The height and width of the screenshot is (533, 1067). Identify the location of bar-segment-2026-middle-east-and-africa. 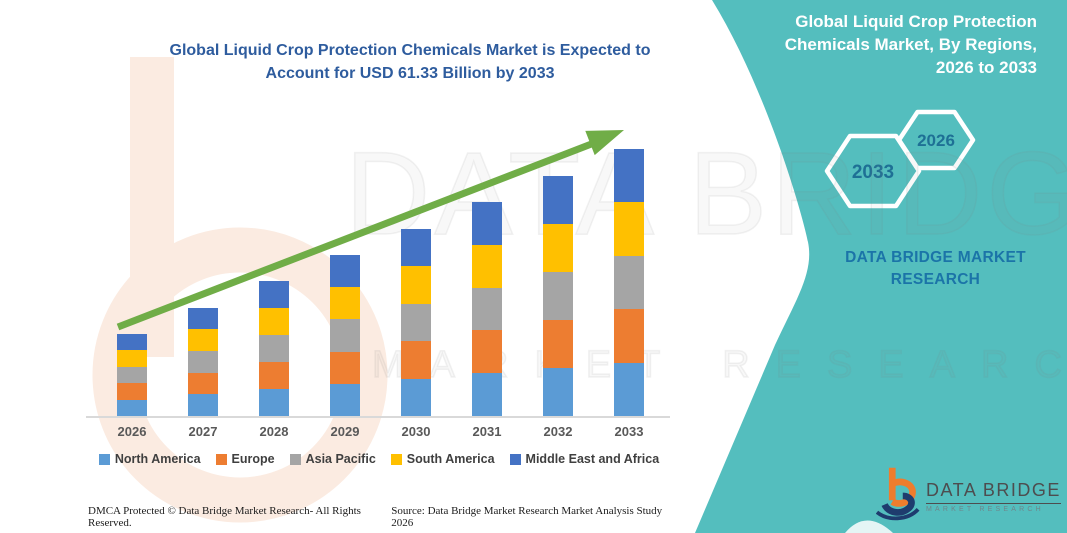
(132, 342).